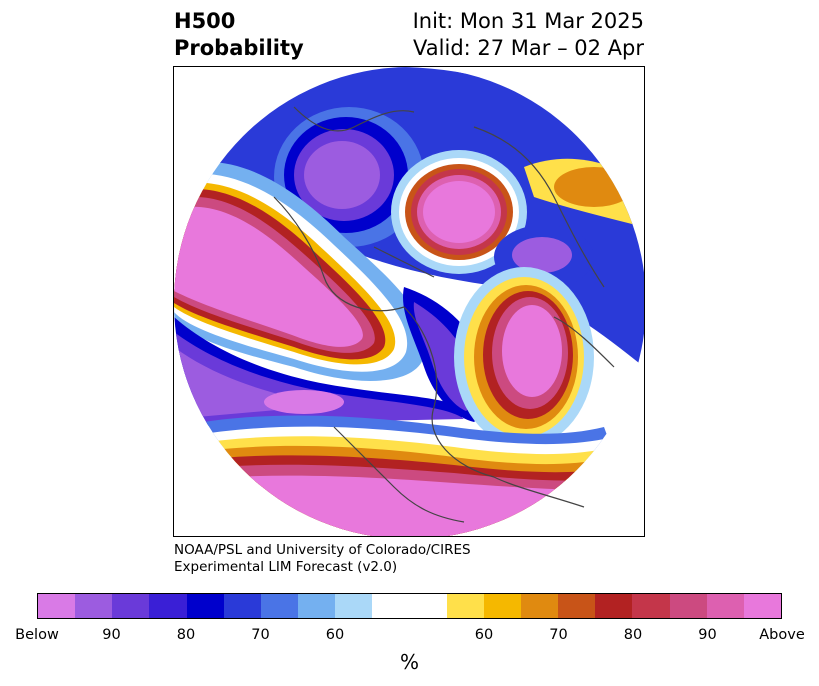 The image size is (819, 686). I want to click on title-block-left: H500 Probability, so click(239, 35).